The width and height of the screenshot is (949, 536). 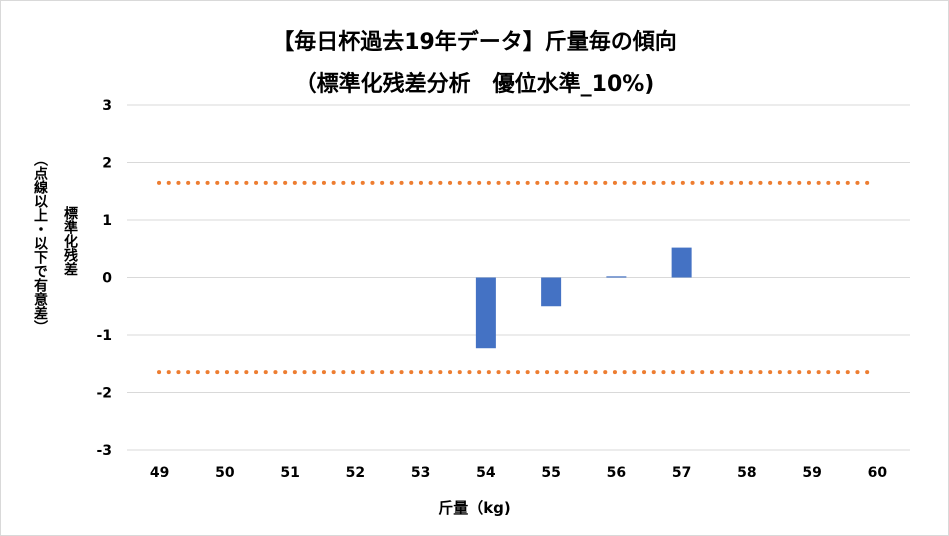 I want to click on x-tick-labels: 49 50 51 52 53 54 55 56 57 58 59 60, so click(x=518, y=473).